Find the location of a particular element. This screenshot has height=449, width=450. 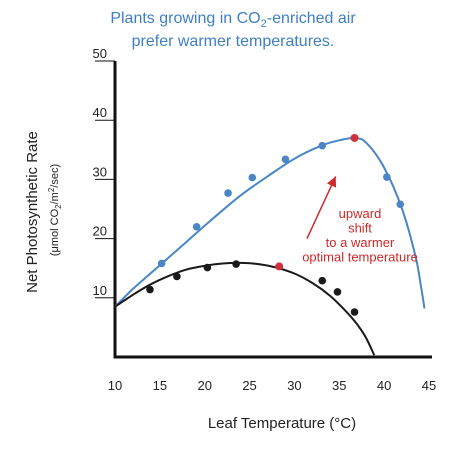

y-tick-label: 50 is located at coordinates (100, 53).